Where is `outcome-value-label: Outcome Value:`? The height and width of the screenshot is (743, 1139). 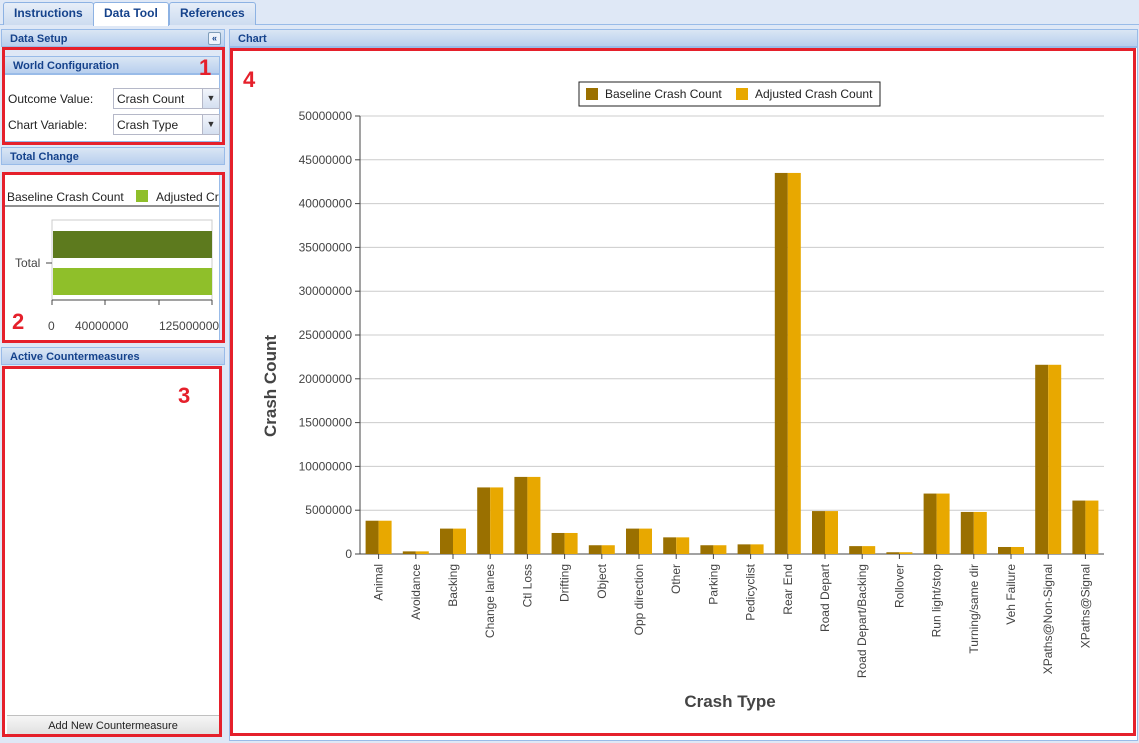
outcome-value-label: Outcome Value: is located at coordinates (51, 99).